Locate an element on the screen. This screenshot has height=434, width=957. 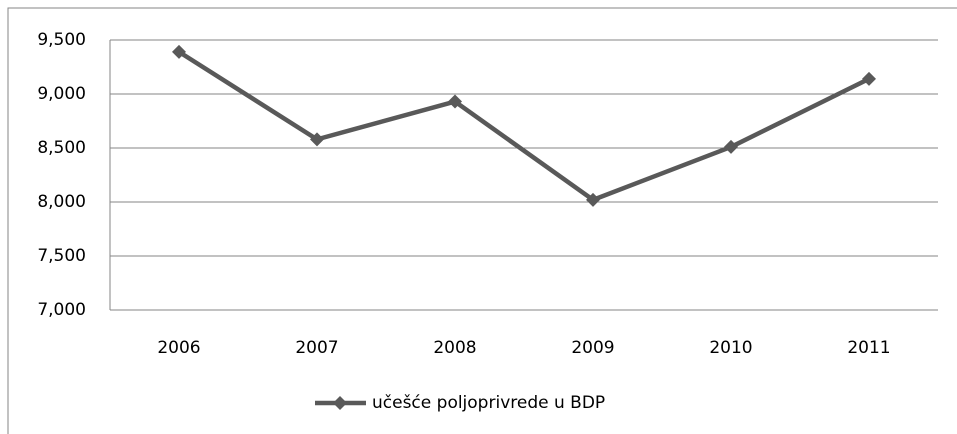
x-tick-label: 2010 is located at coordinates (730, 348).